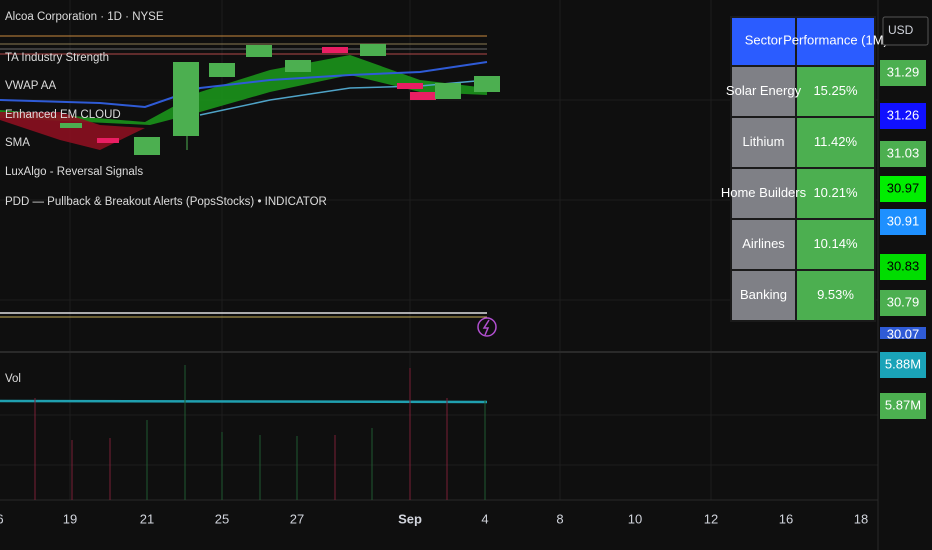  I want to click on price-label: 30.07, so click(903, 333).